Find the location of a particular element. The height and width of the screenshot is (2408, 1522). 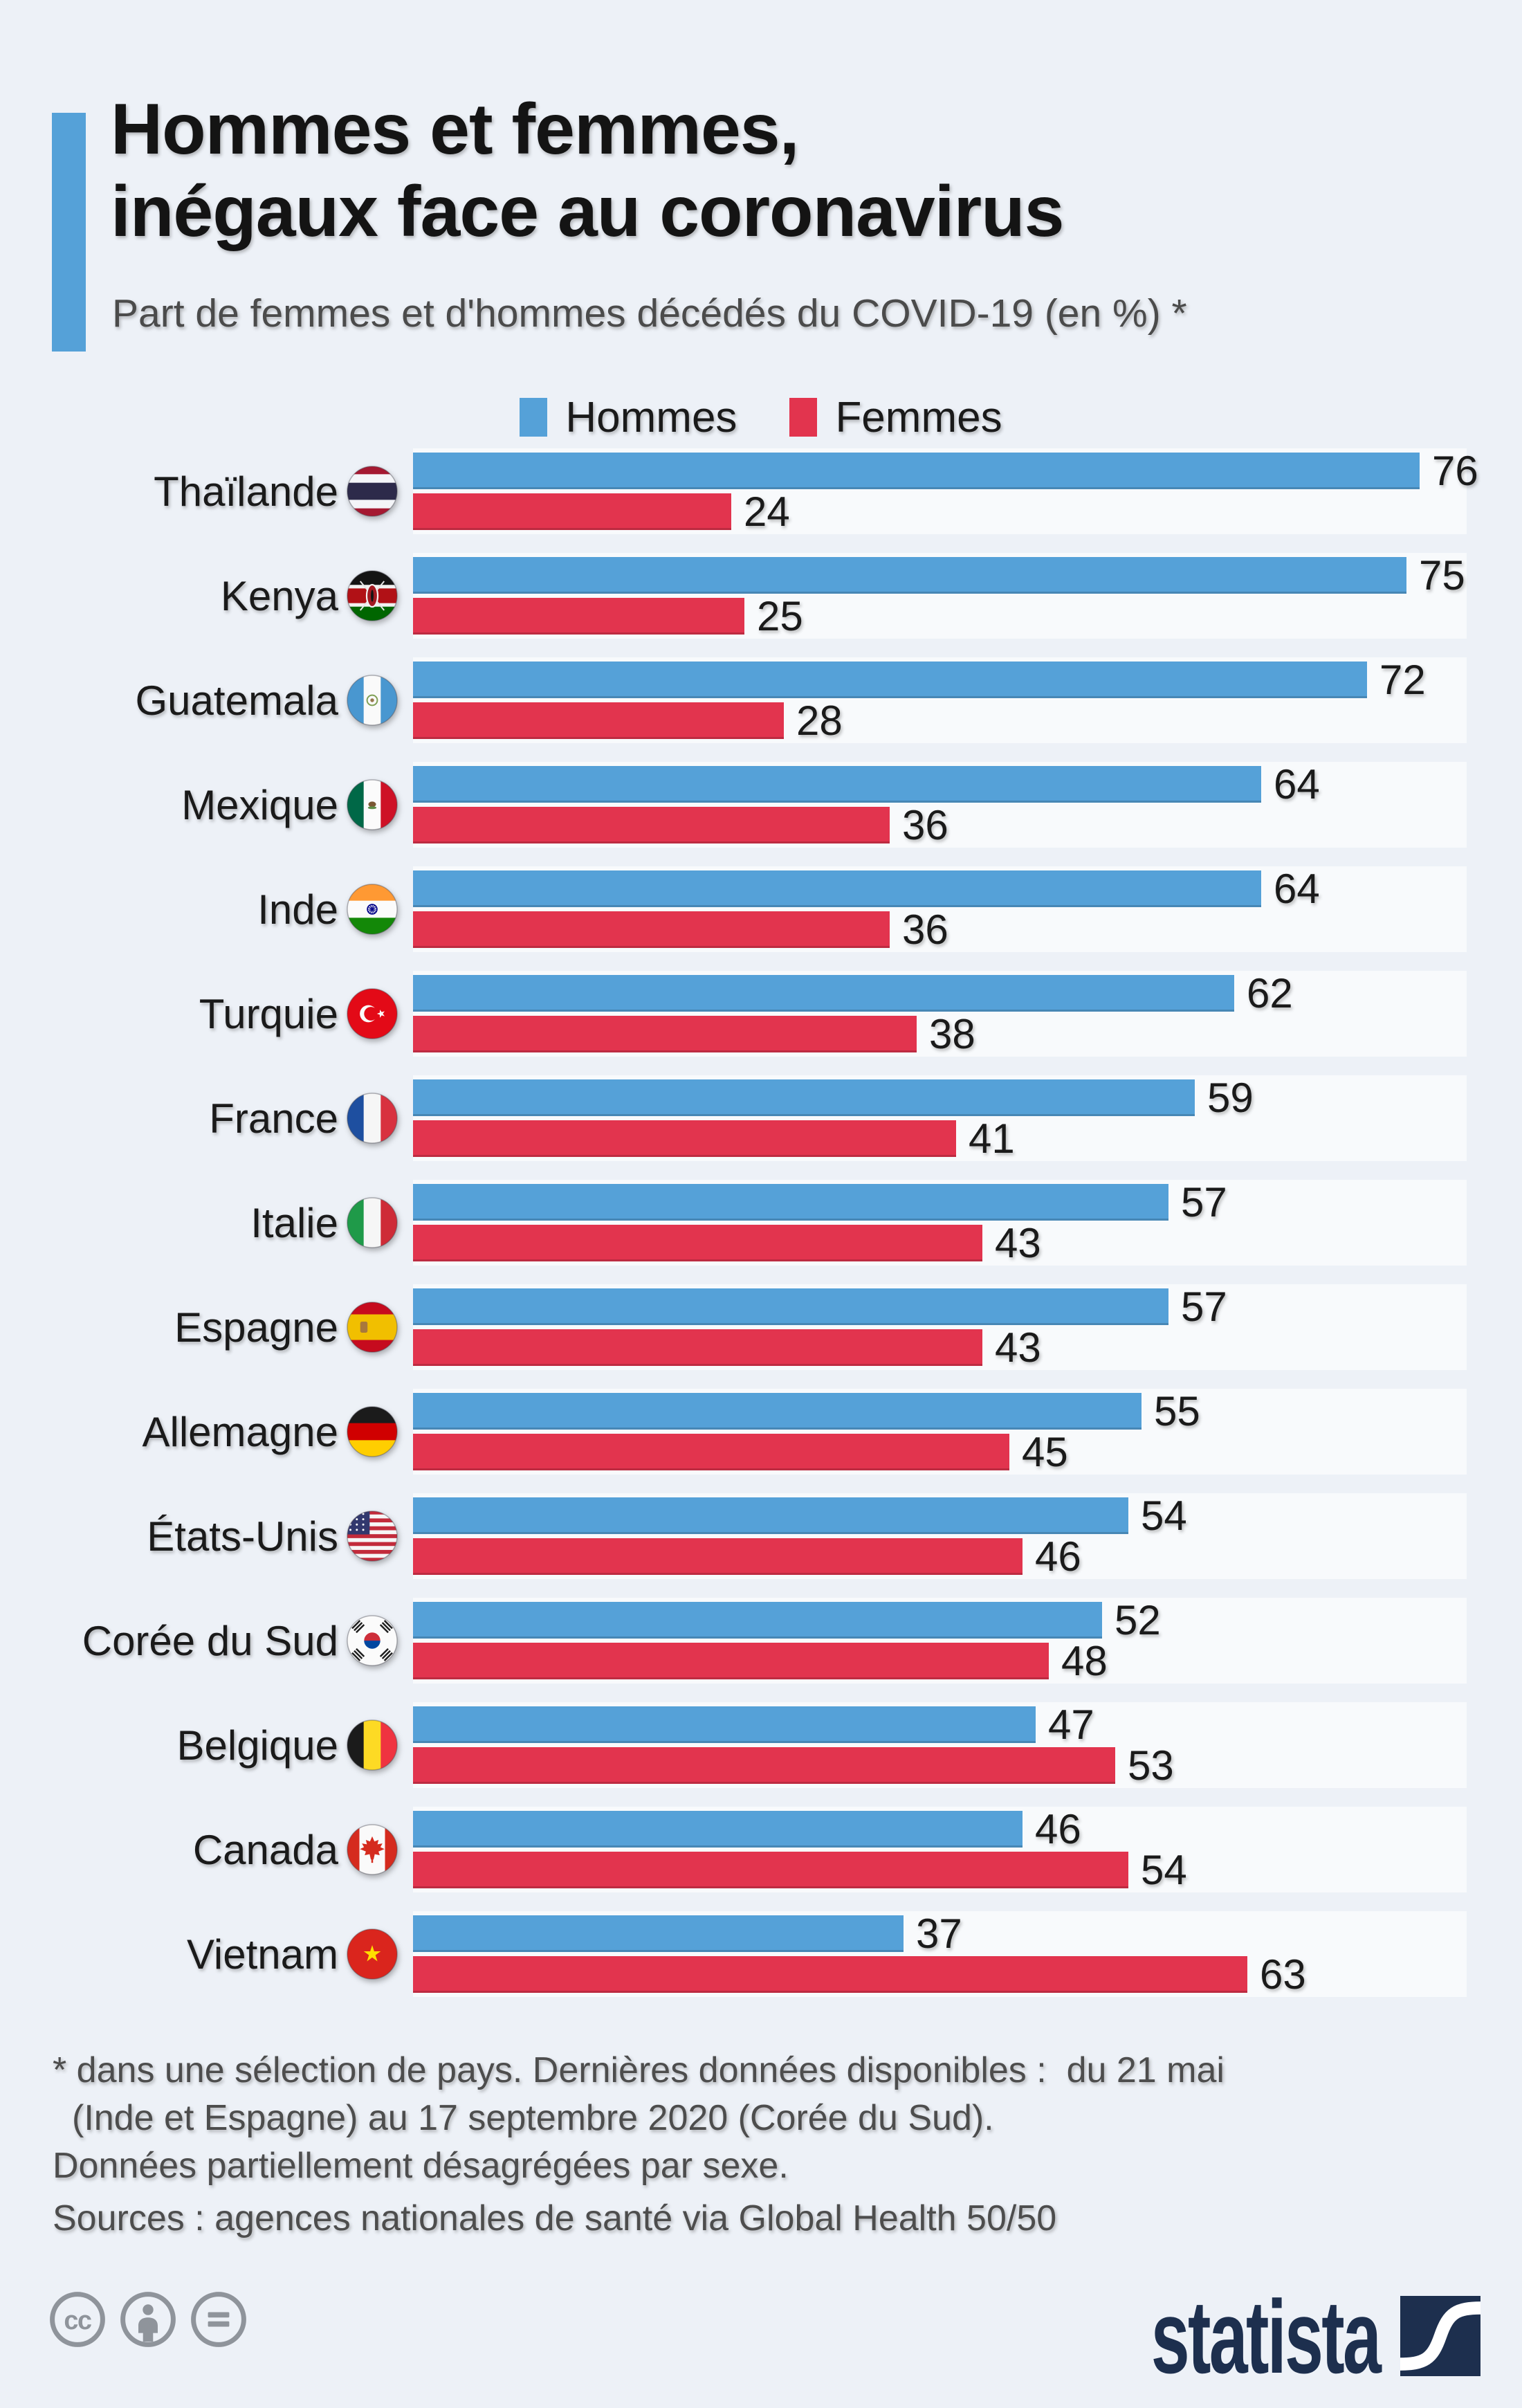

hommes-bar: 55 is located at coordinates (806, 1411).